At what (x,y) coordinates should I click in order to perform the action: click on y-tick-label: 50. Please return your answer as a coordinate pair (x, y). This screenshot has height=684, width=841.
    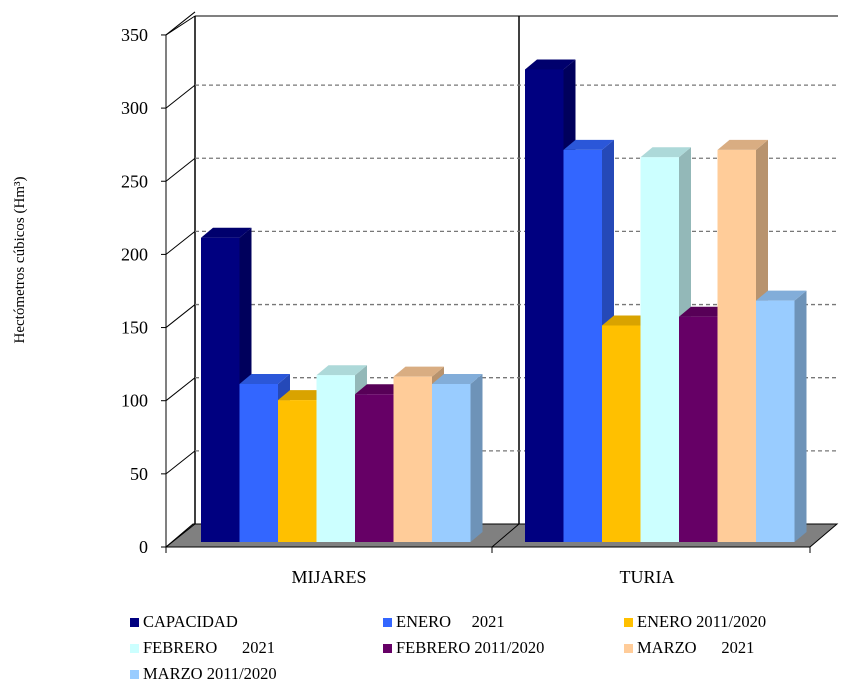
    Looking at the image, I should click on (139, 474).